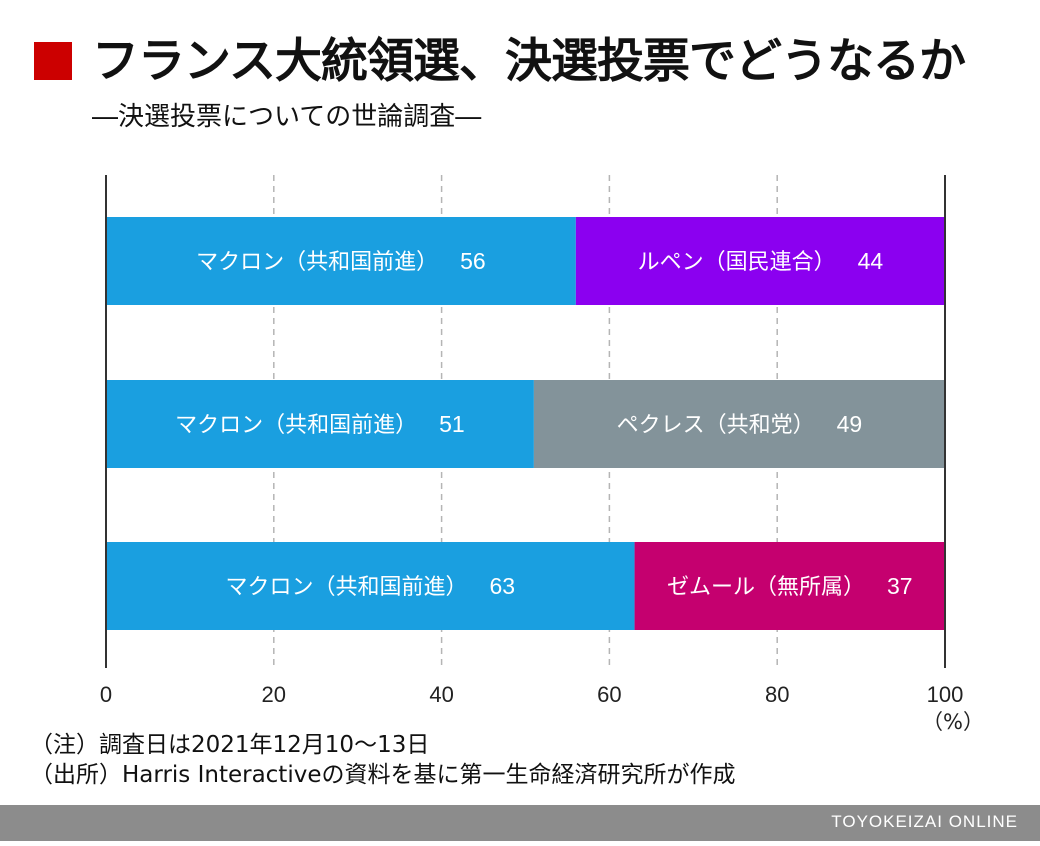 This screenshot has height=846, width=1040. What do you see at coordinates (945, 694) in the screenshot?
I see `x-tick-label: 100` at bounding box center [945, 694].